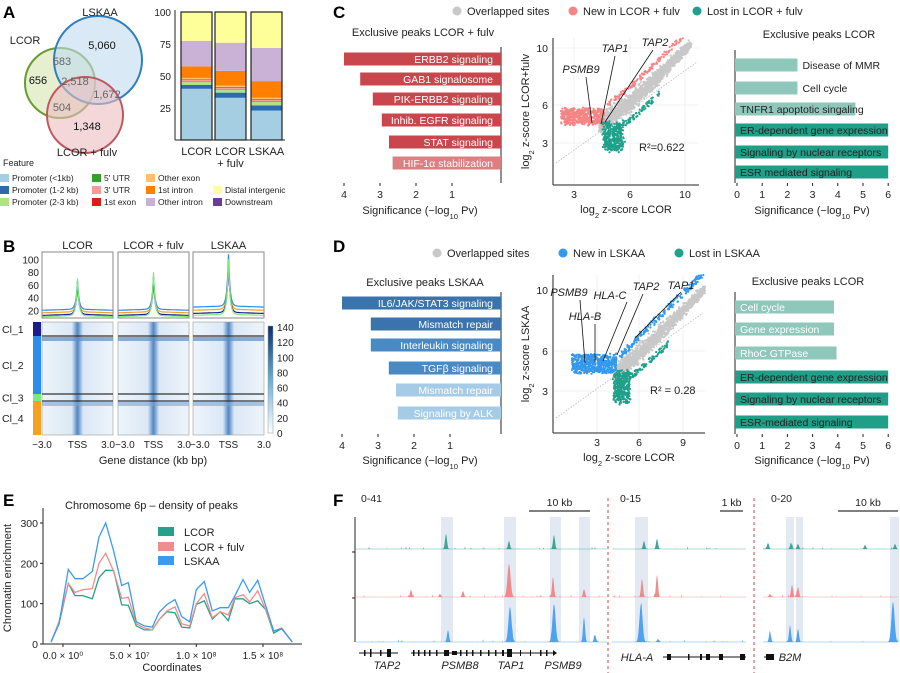 The image size is (900, 673). What do you see at coordinates (725, 254) in the screenshot?
I see `text-part: Lost in LSKAA` at bounding box center [725, 254].